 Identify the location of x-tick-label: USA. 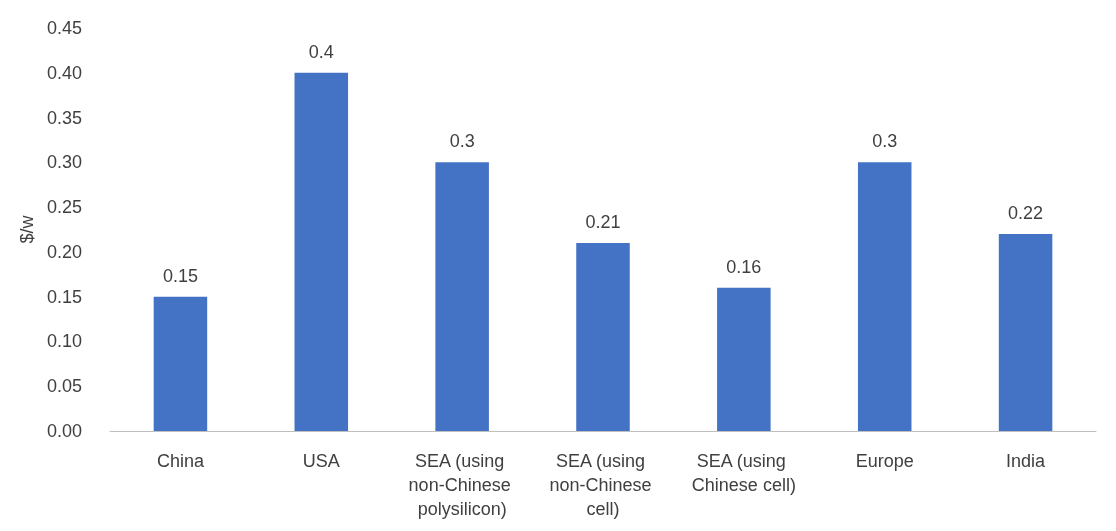
(321, 461).